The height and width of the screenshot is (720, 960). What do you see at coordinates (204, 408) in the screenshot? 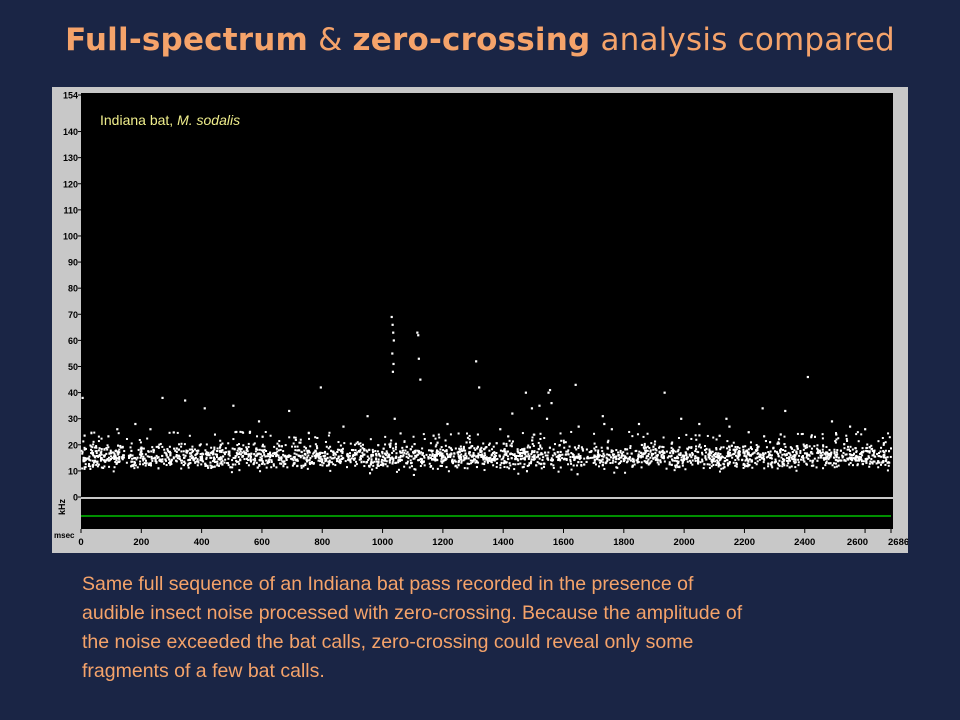
I see `call-point` at bounding box center [204, 408].